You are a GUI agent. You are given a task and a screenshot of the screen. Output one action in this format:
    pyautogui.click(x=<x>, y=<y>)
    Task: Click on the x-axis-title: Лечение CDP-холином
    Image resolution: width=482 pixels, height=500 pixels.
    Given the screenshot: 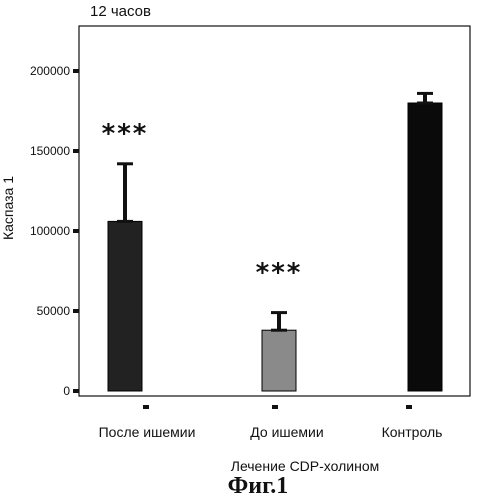 What is the action you would take?
    pyautogui.click(x=305, y=466)
    